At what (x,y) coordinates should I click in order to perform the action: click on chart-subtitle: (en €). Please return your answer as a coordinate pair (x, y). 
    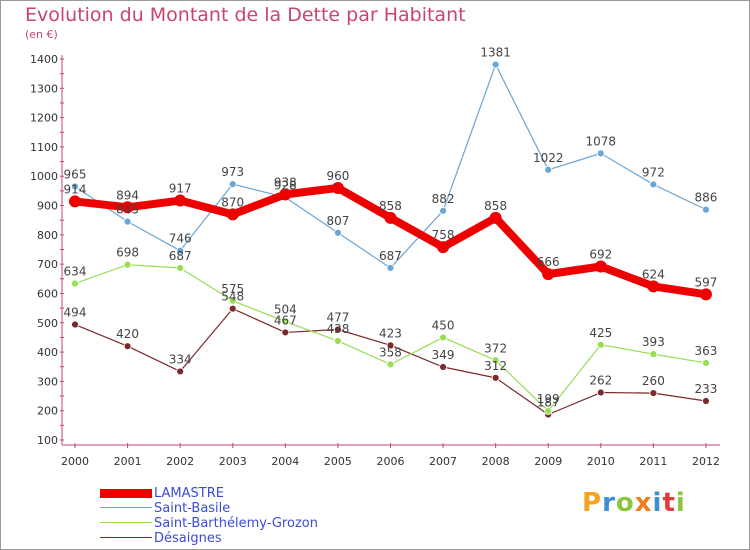
    Looking at the image, I should click on (41, 34).